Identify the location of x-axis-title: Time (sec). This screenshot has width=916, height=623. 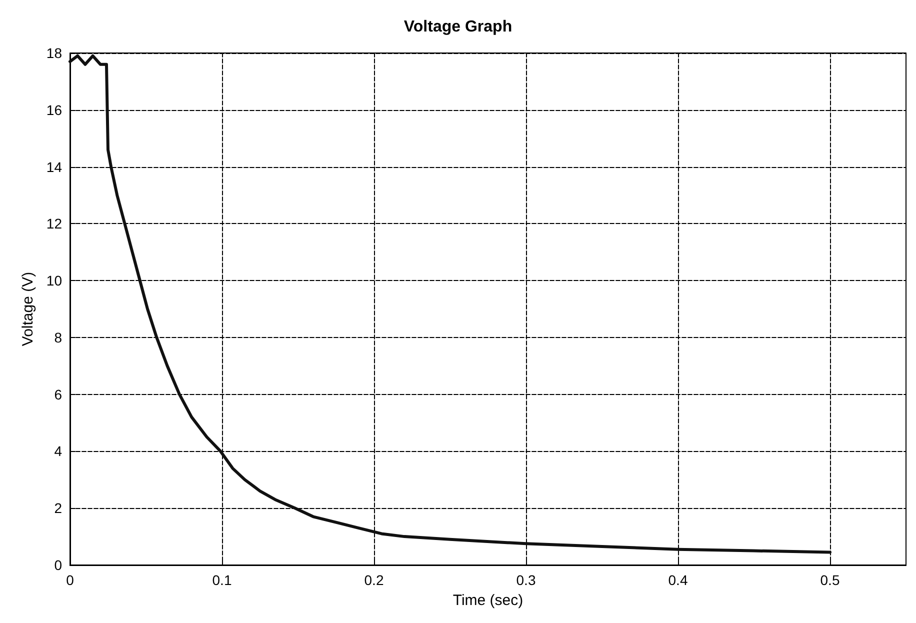
(488, 600).